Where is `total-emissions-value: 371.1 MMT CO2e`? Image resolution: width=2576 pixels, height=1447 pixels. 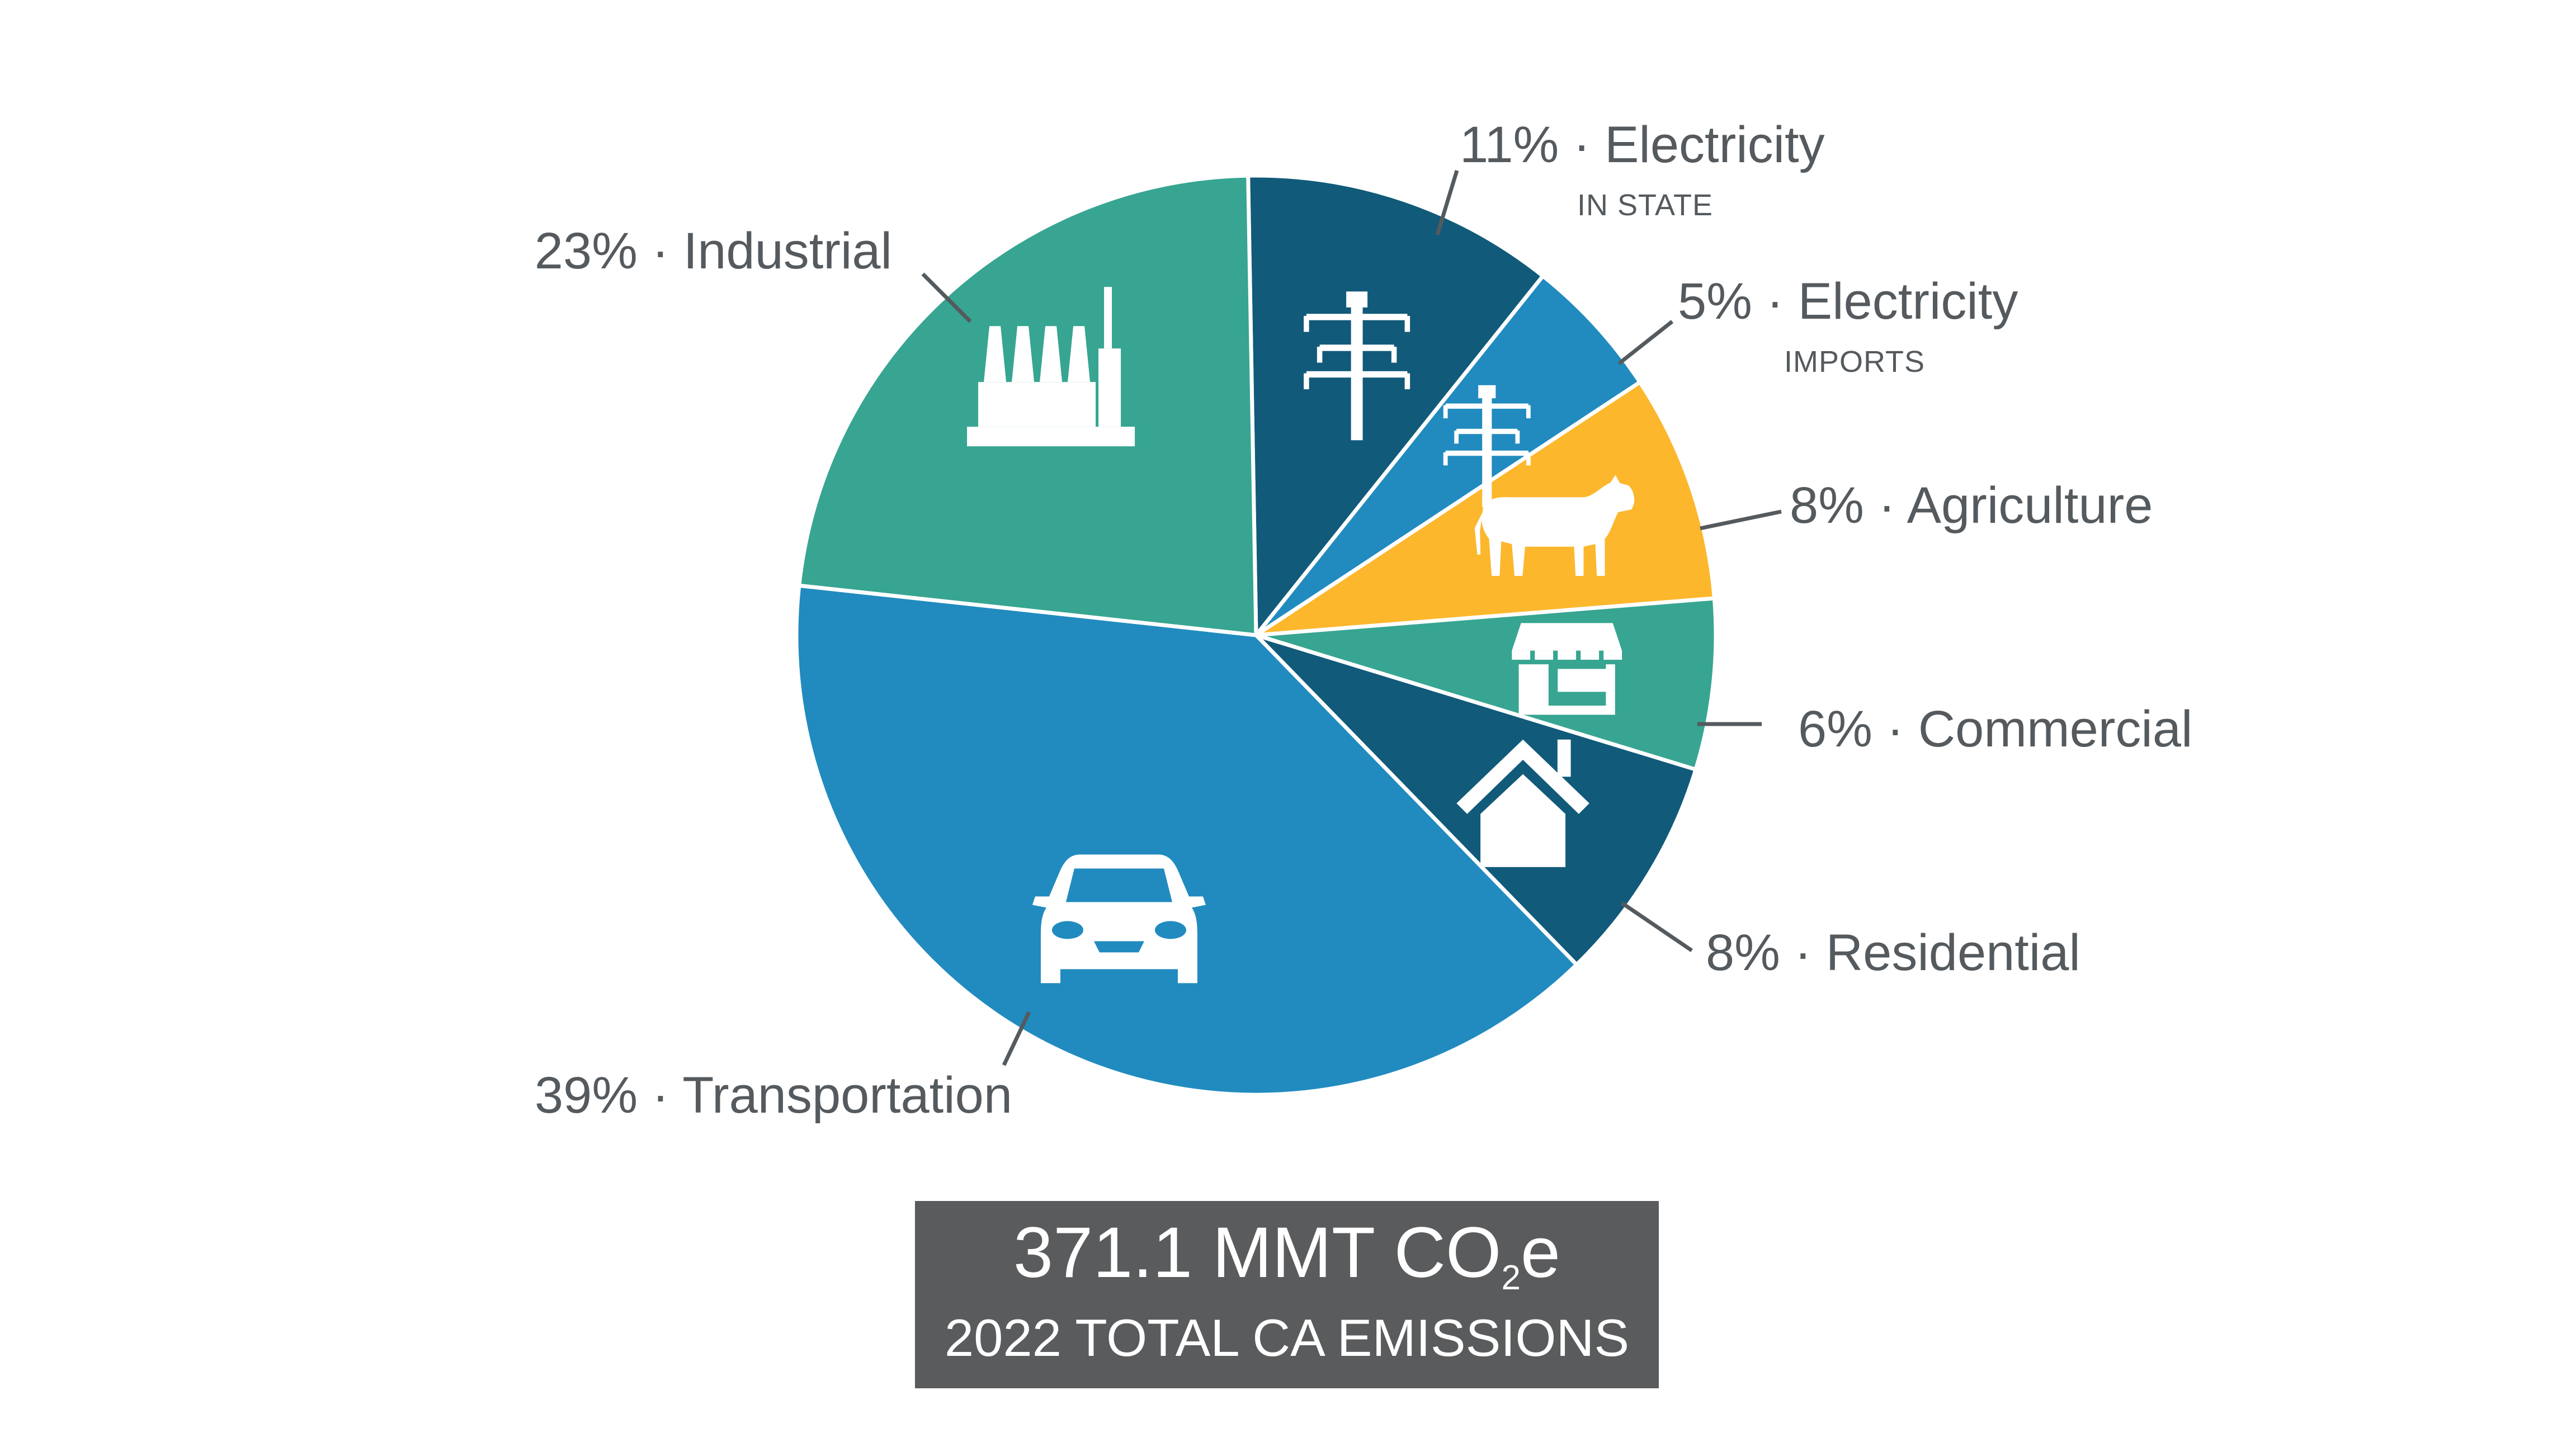 total-emissions-value: 371.1 MMT CO2e is located at coordinates (1287, 1266).